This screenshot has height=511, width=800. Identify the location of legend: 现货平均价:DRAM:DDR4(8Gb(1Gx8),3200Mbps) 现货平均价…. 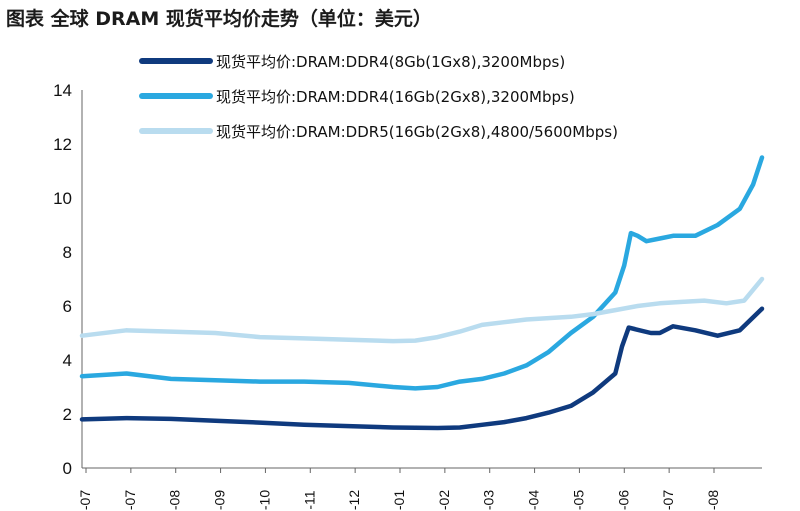
(378, 97).